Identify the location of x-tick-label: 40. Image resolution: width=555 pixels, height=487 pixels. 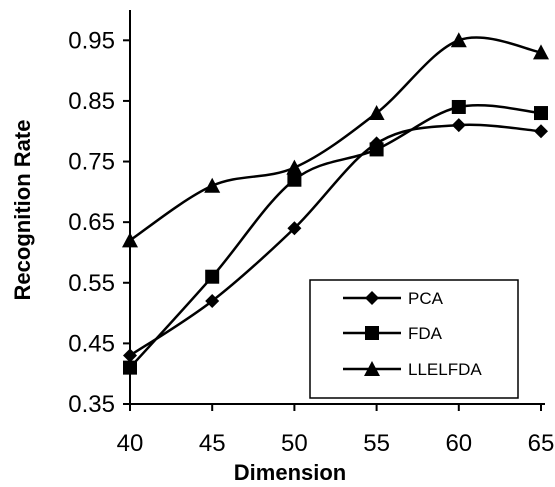
(130, 443).